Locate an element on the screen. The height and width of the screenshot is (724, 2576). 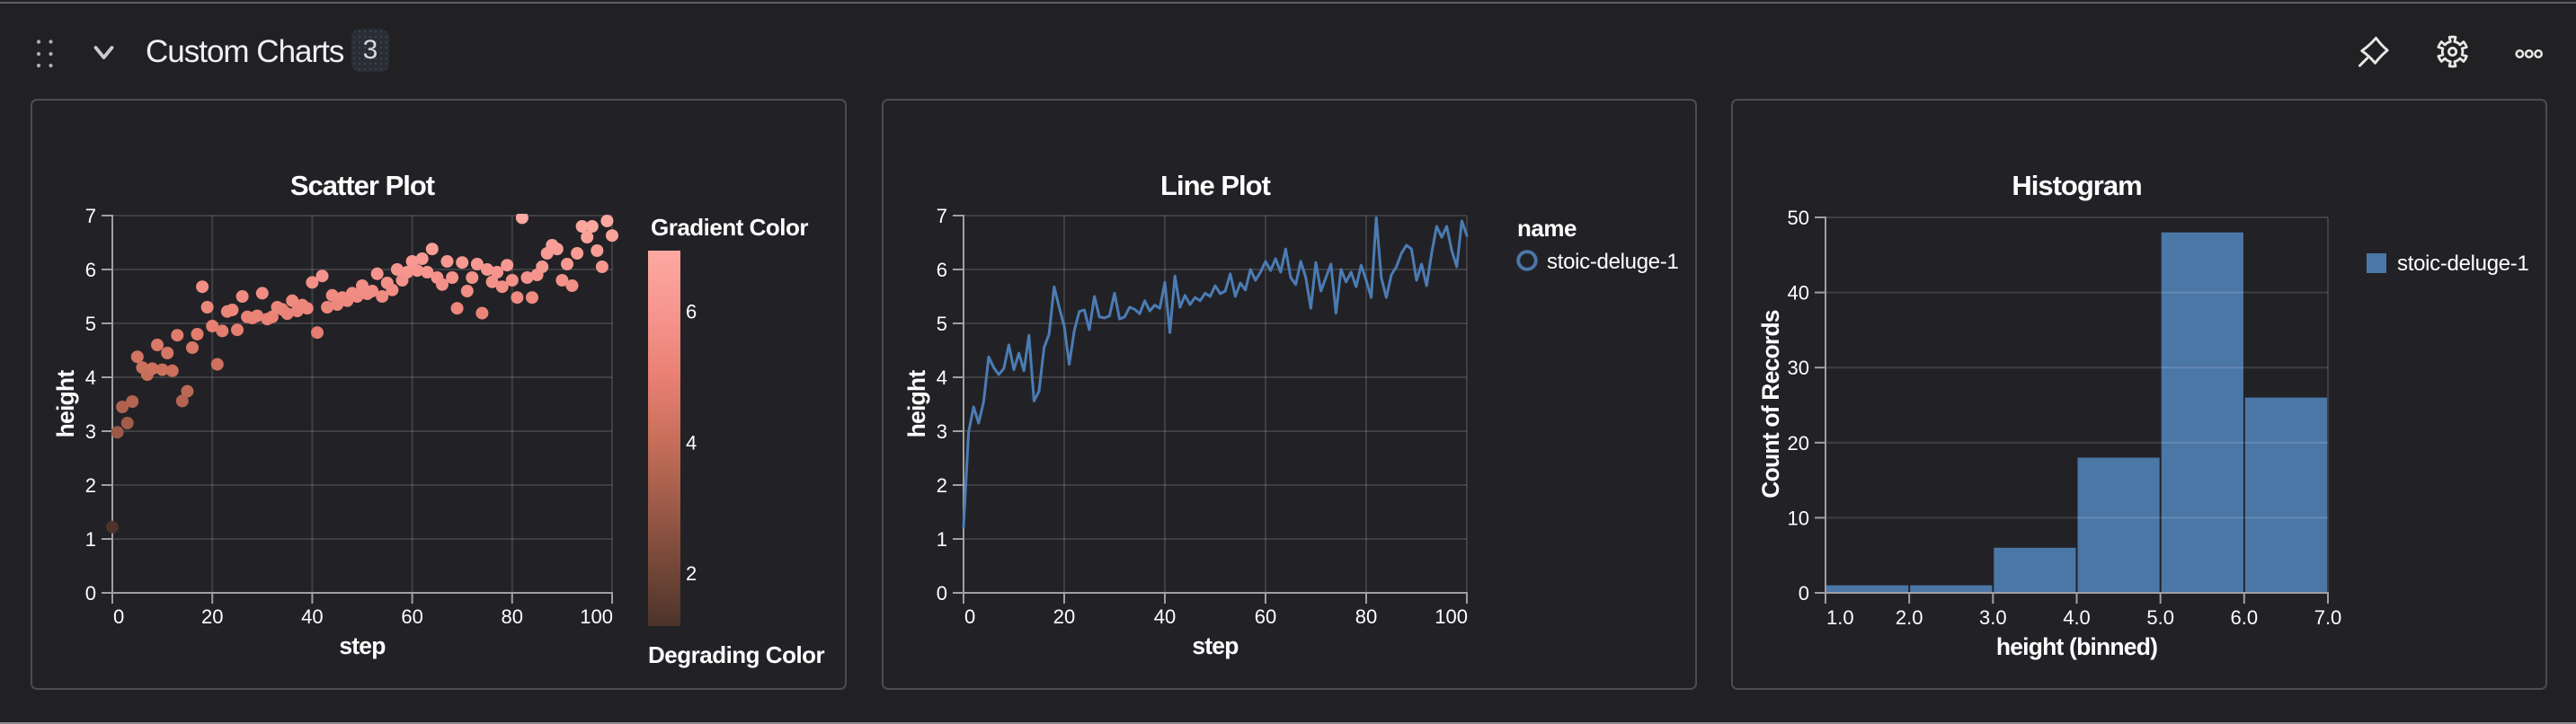
svg-text: 1.0 is located at coordinates (1840, 618).